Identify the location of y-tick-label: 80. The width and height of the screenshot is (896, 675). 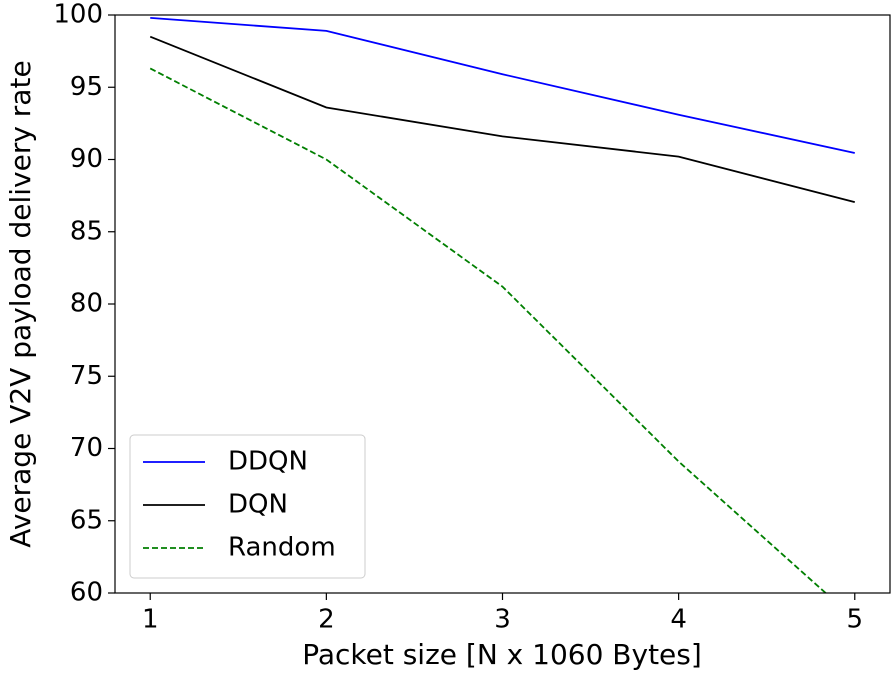
(86, 304).